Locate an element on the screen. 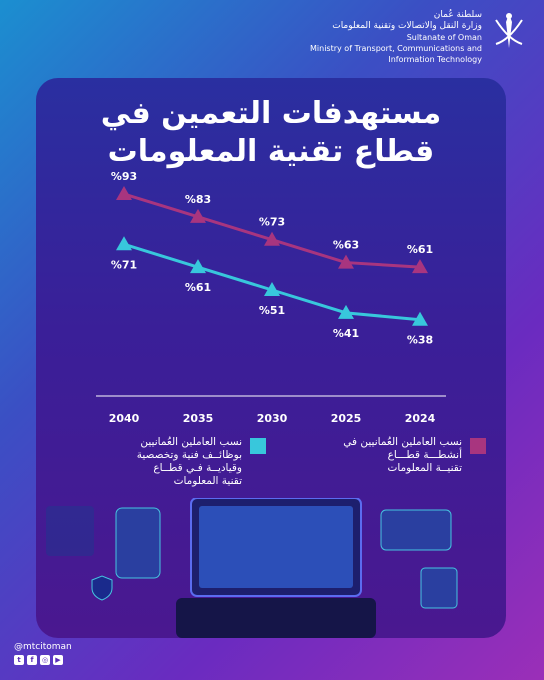 The image size is (544, 680). youtube-icon: ▶ is located at coordinates (58, 660).